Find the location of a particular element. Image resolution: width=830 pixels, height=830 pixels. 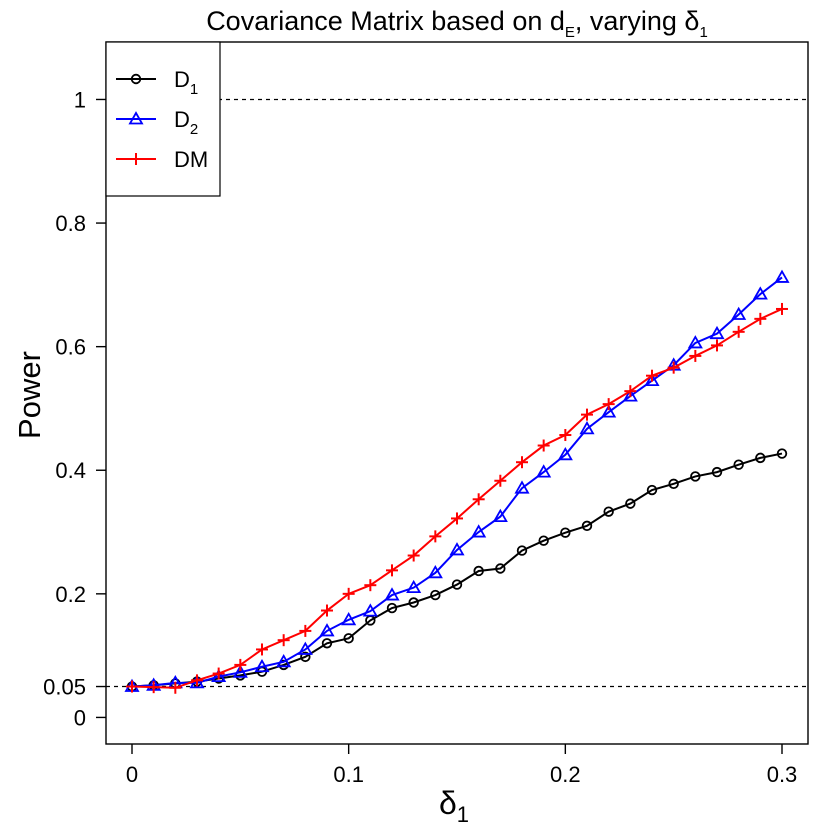

legend-marker-d1 is located at coordinates (136, 79).